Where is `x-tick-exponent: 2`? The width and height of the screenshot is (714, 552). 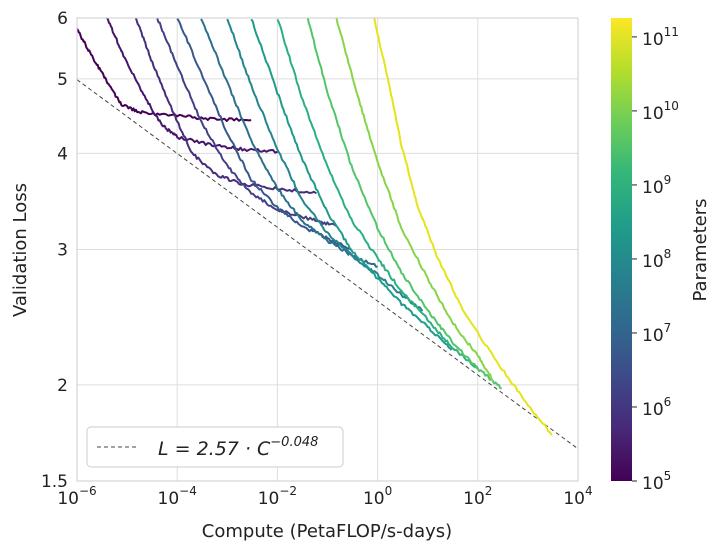
x-tick-exponent: 2 is located at coordinates (489, 491).